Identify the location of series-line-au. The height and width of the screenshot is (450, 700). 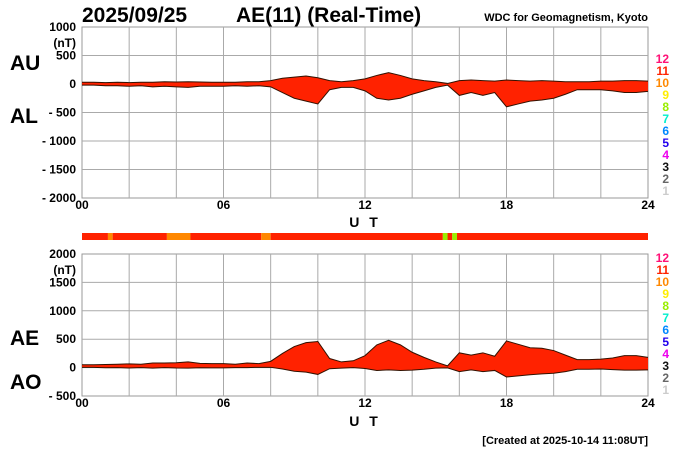
(365, 78).